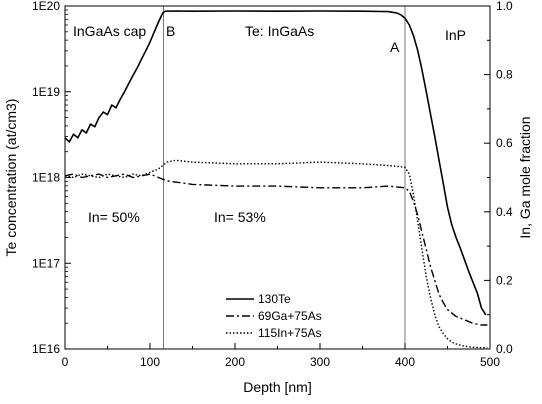 The height and width of the screenshot is (404, 542). I want to click on annotation-ingaas-cap: InGaAs cap, so click(109, 31).